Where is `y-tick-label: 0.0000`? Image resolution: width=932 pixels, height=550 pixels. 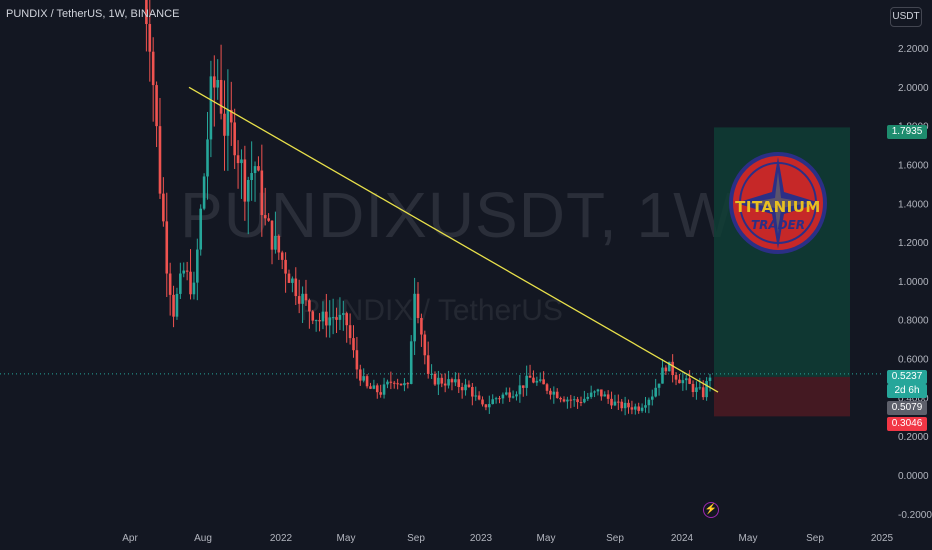 y-tick-label: 0.0000 is located at coordinates (913, 476).